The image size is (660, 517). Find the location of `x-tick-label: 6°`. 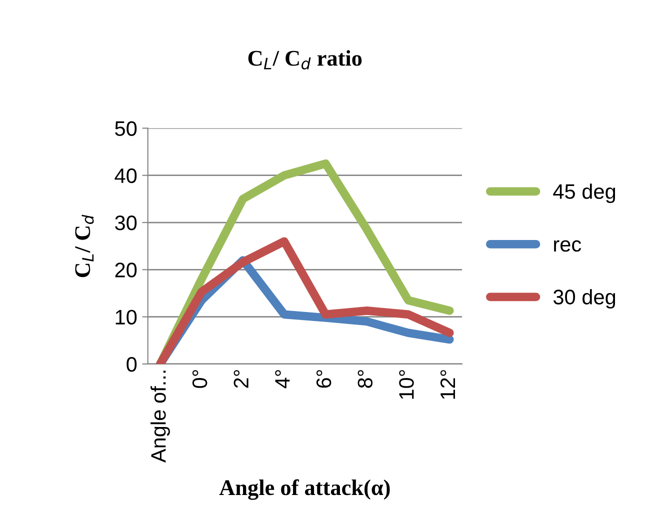

x-tick-label: 6° is located at coordinates (324, 379).